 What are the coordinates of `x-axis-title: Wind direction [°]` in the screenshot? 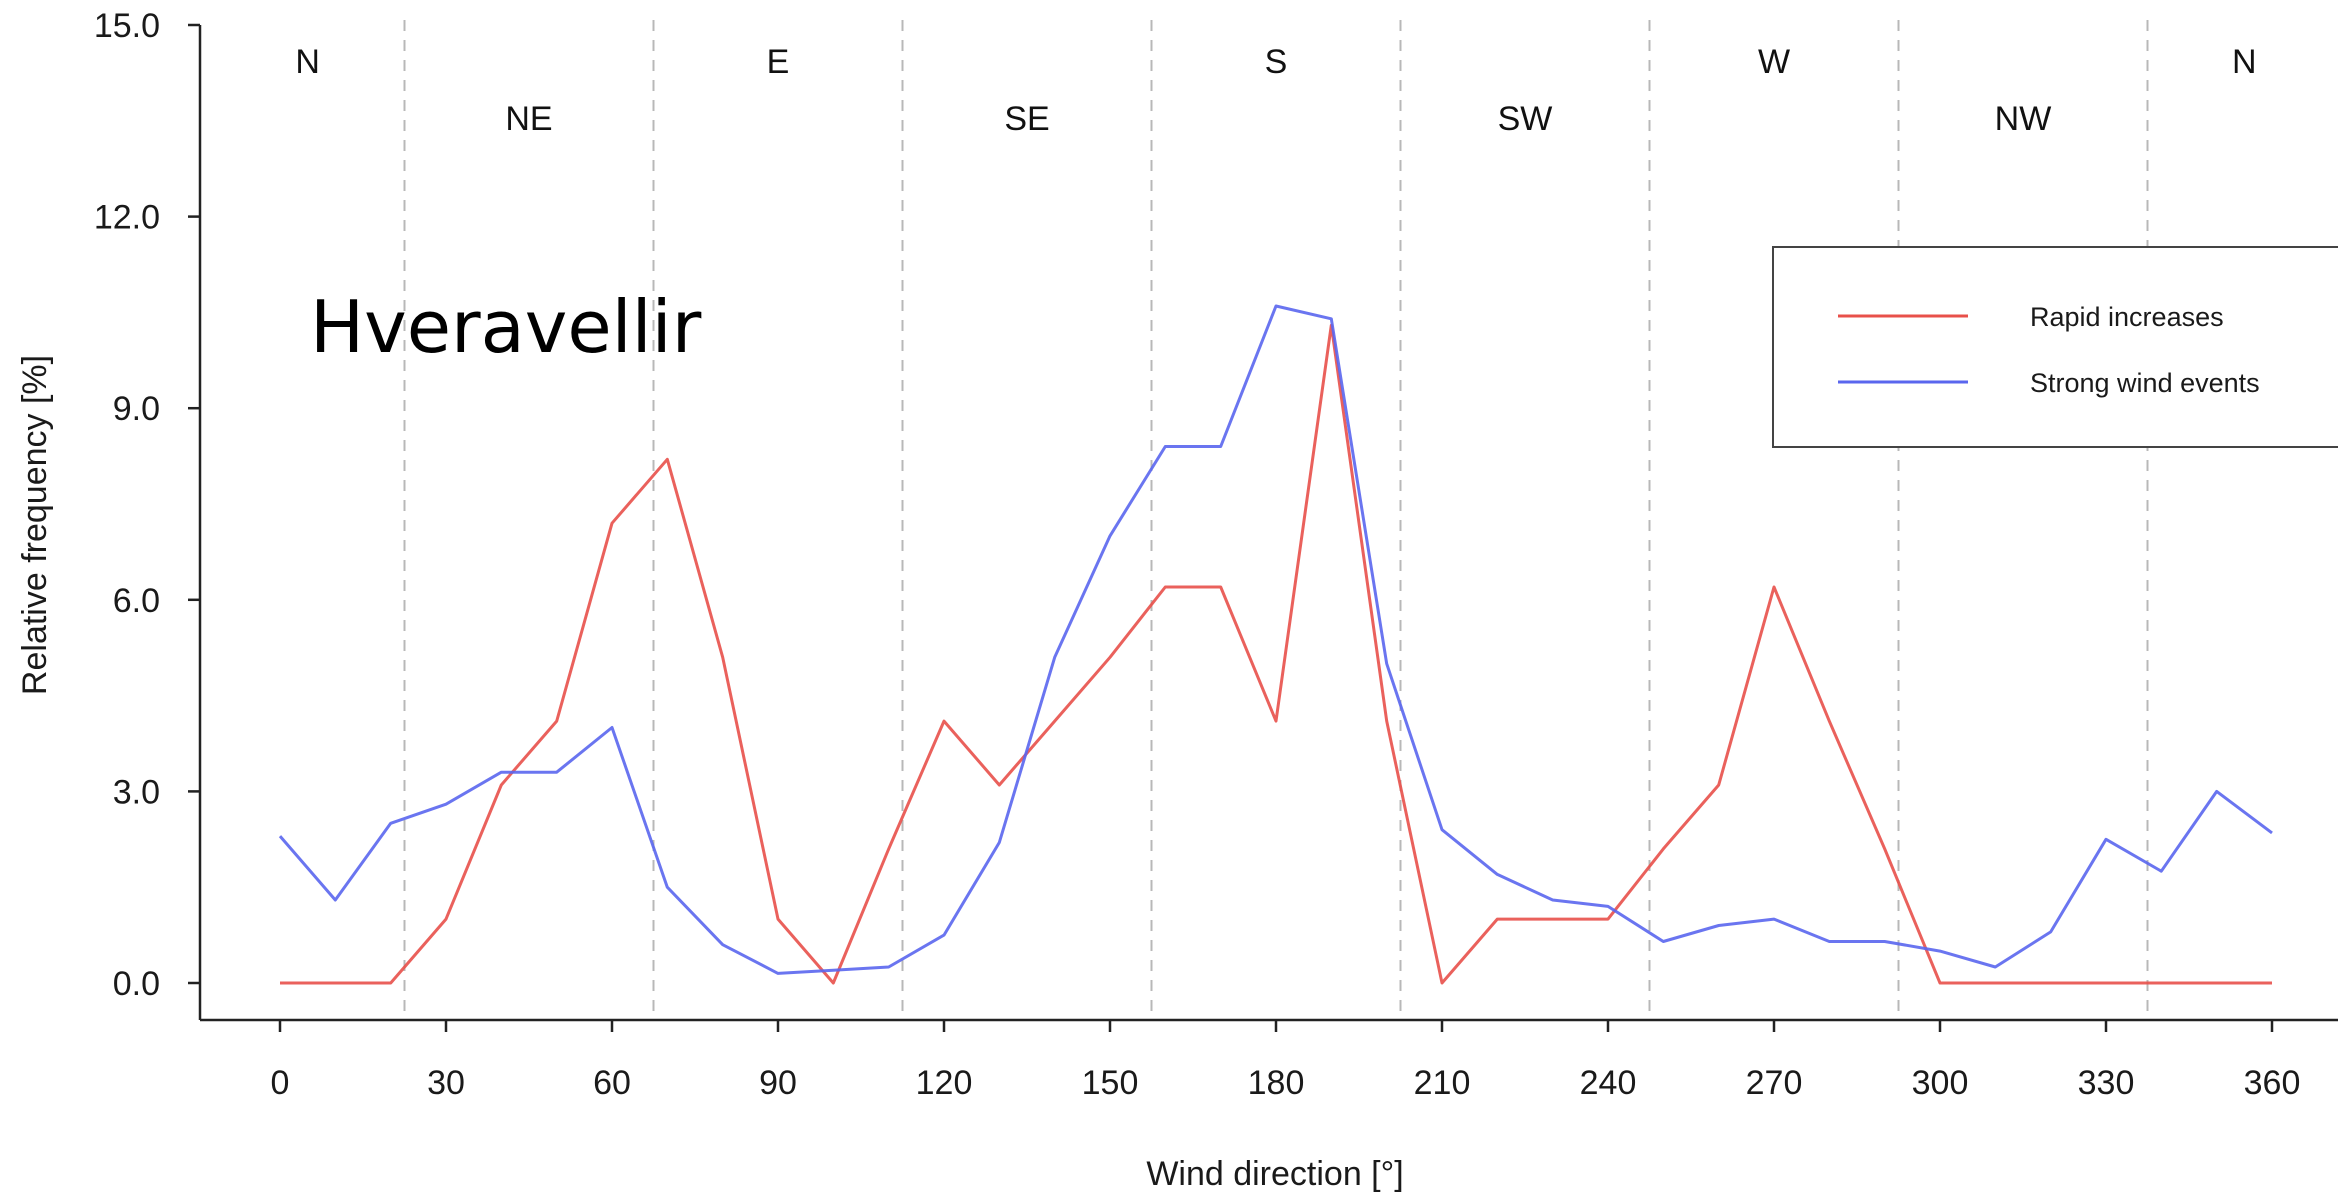 It's located at (1274, 1174).